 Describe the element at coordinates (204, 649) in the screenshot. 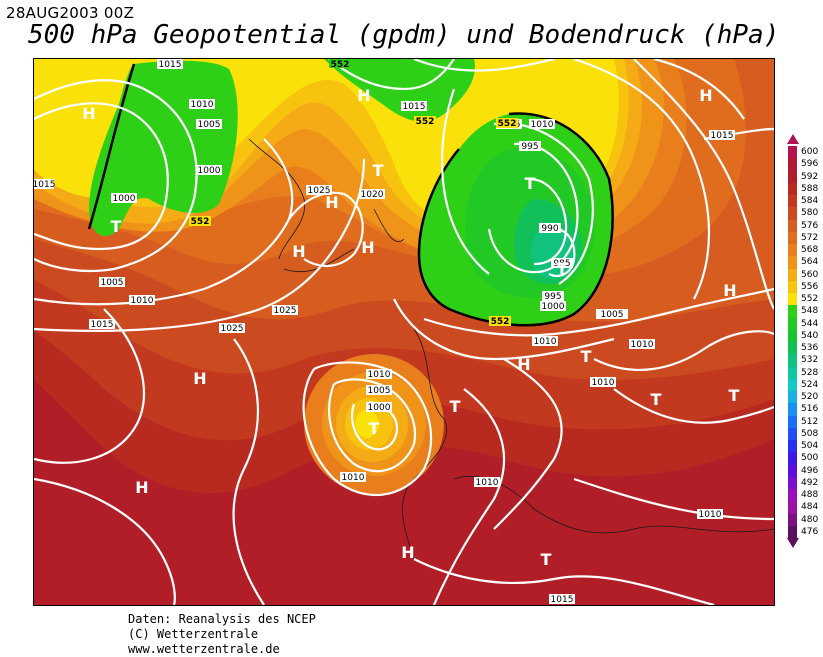

I see `credit-line-url: www.wetterzentrale.de` at that location.